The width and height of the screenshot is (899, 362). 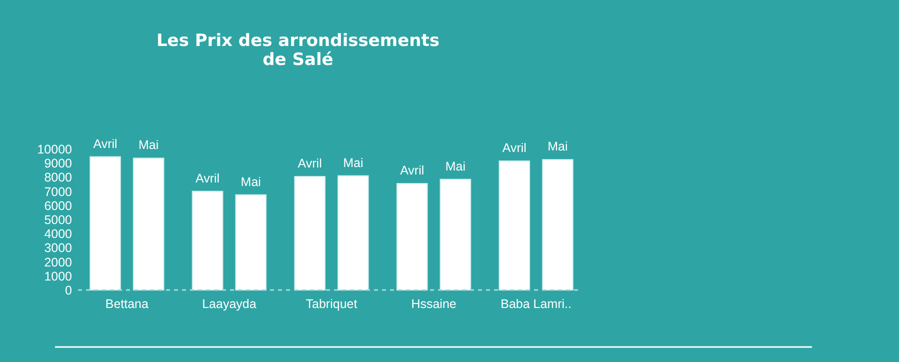 I want to click on y-tick-label: 3000, so click(x=58, y=248).